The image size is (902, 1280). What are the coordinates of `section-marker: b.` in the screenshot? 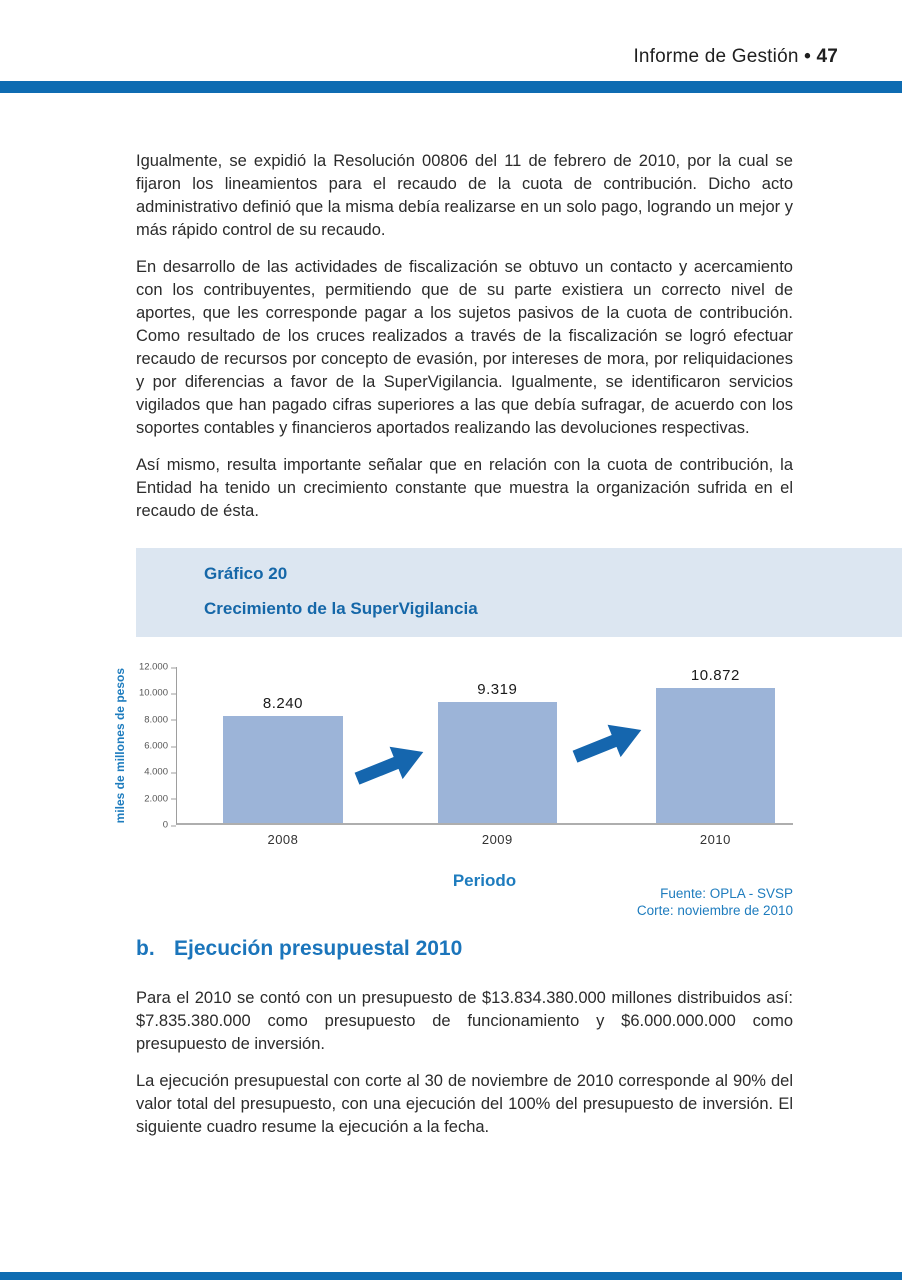 It's located at (145, 948).